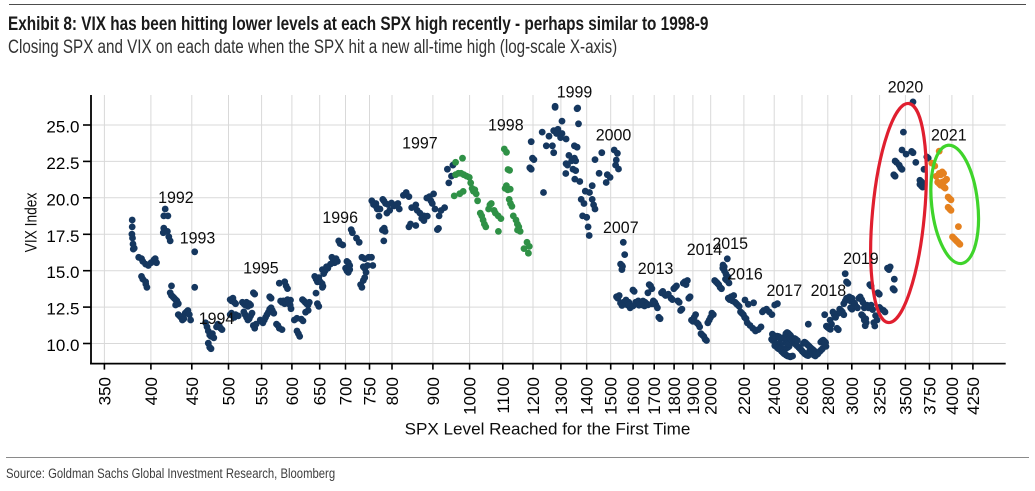 Image resolution: width=1035 pixels, height=491 pixels. What do you see at coordinates (880, 396) in the screenshot?
I see `svg-text: 3250` at bounding box center [880, 396].